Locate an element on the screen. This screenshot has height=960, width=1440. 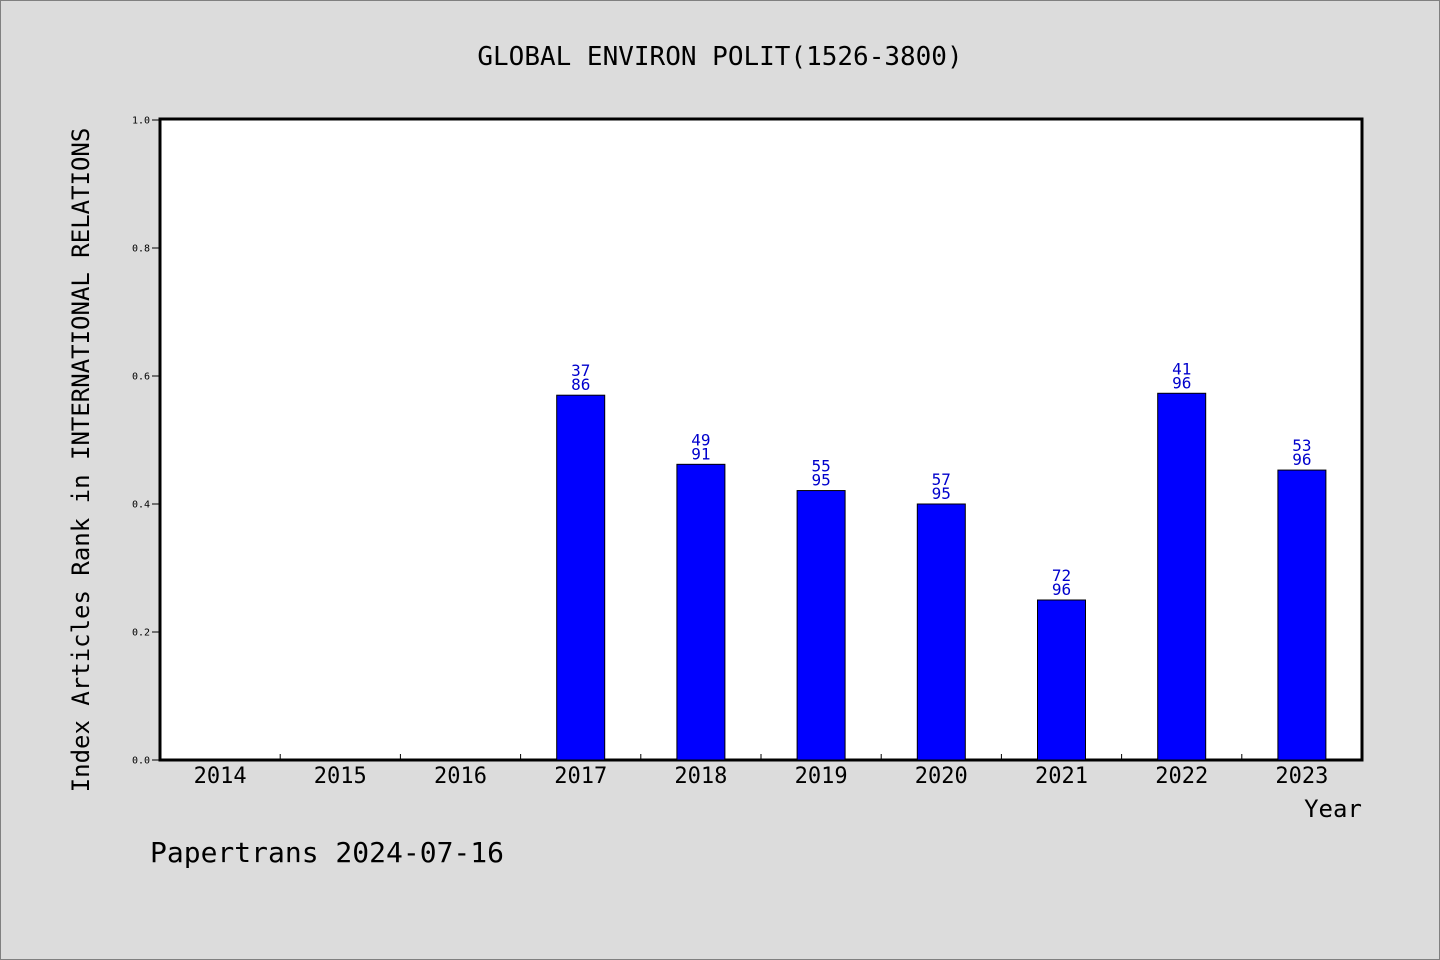
x-tick-label: 2022 is located at coordinates (1181, 776).